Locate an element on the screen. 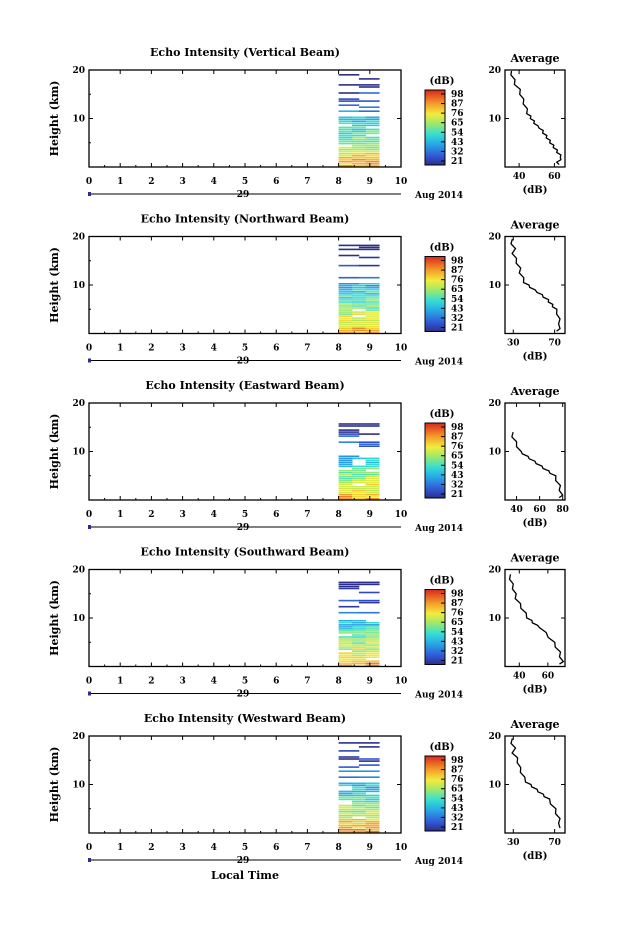 The image size is (620, 929). colorbar-unit: (dB) is located at coordinates (442, 81).